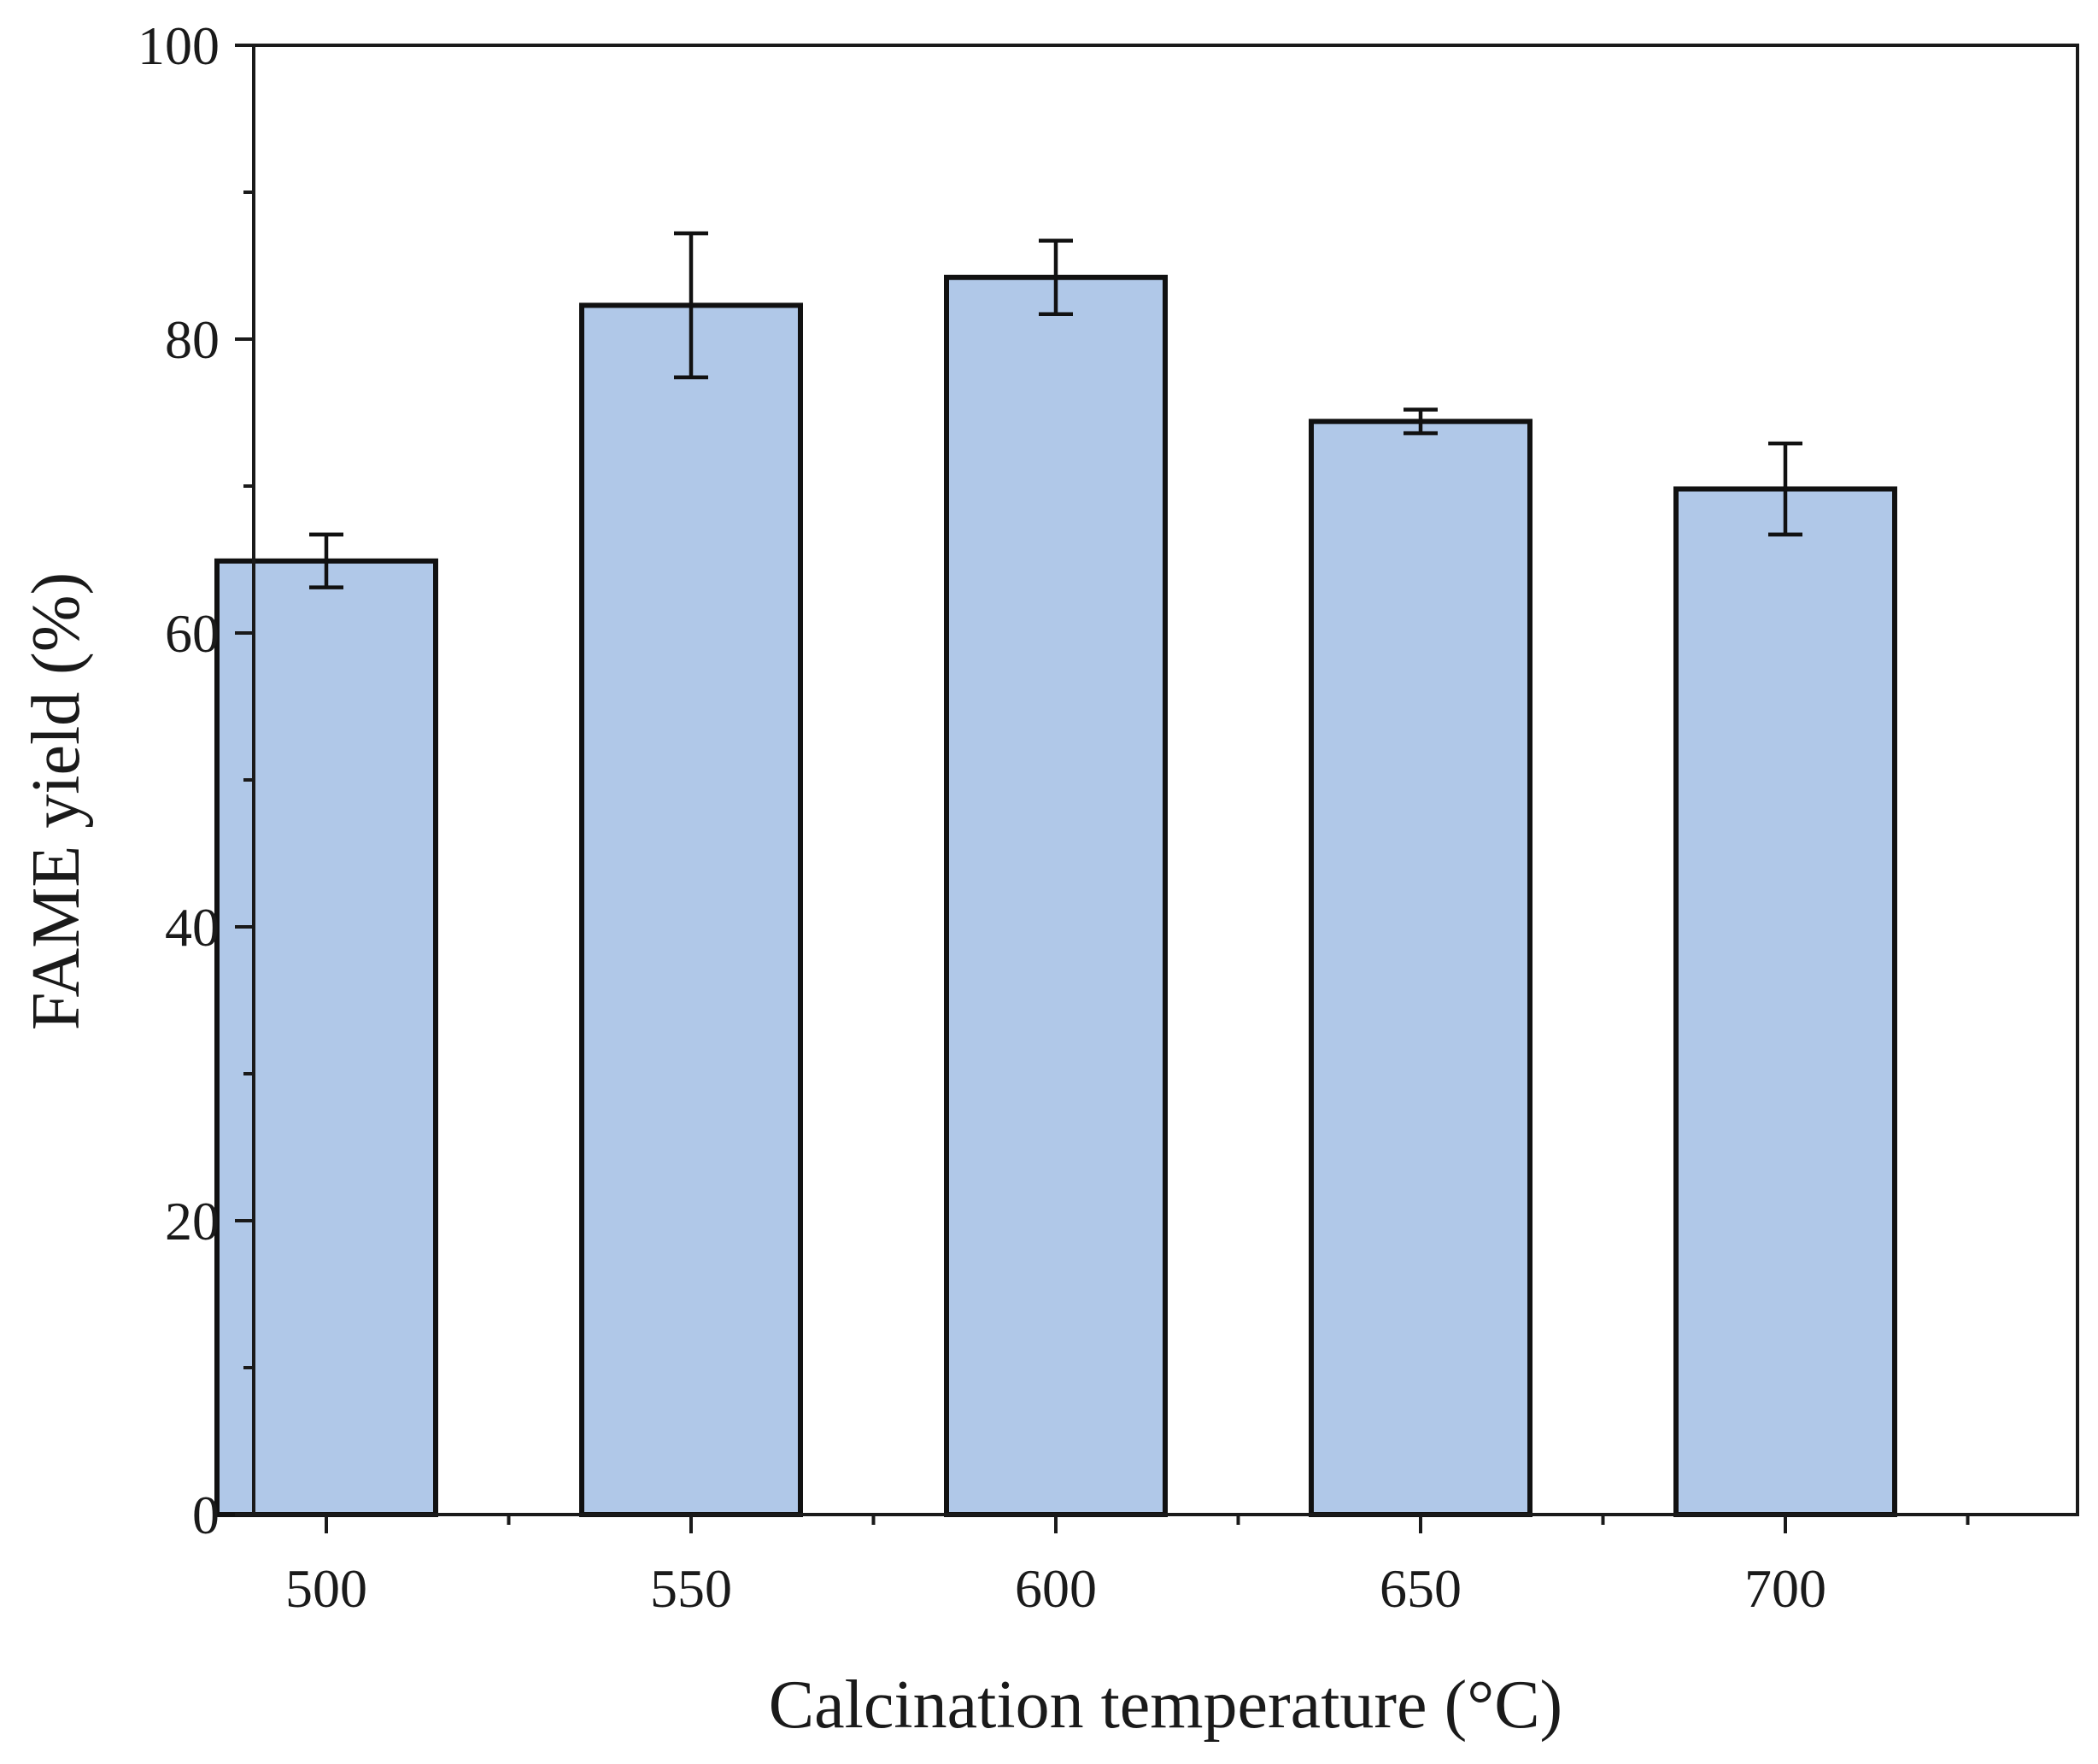 The height and width of the screenshot is (1764, 2098). What do you see at coordinates (57, 801) in the screenshot?
I see `y-axis-title: FAME yield (%)` at bounding box center [57, 801].